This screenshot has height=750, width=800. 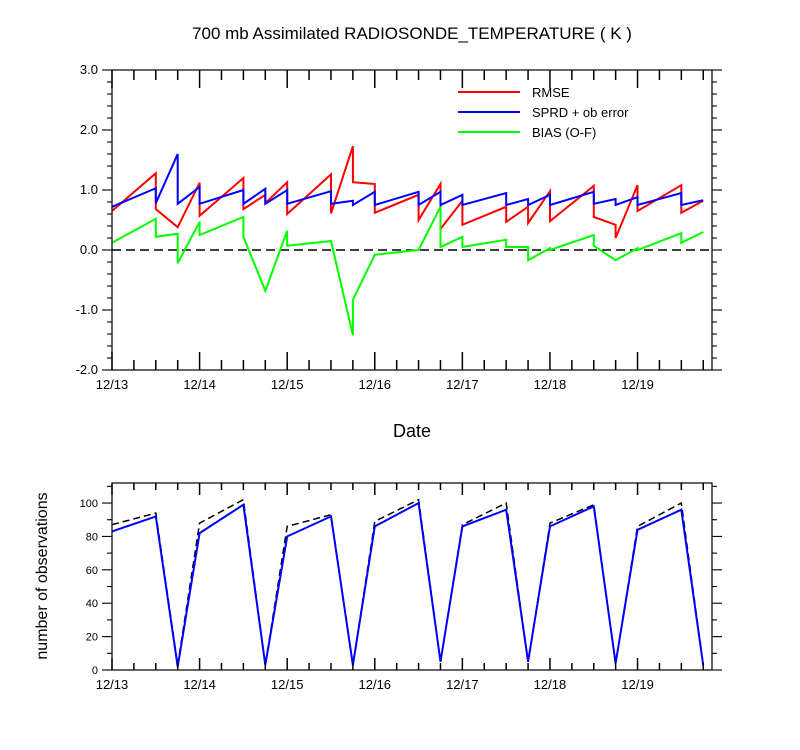 I want to click on y-tick-label: 60, so click(x=92, y=571).